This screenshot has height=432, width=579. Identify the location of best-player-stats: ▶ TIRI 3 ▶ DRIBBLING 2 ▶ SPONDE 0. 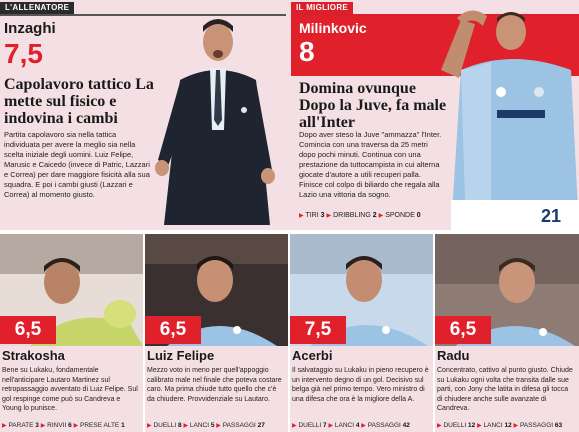
(360, 215).